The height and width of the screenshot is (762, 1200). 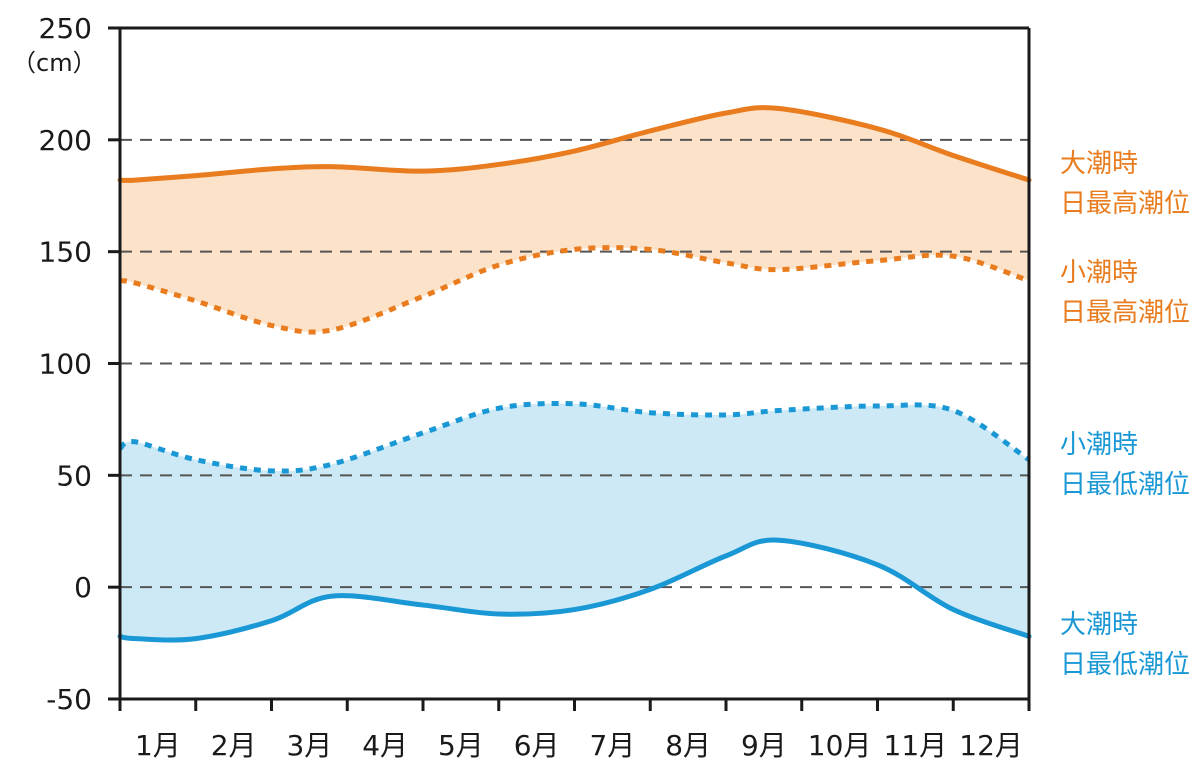 What do you see at coordinates (69, 699) in the screenshot?
I see `y-tick-label: -50` at bounding box center [69, 699].